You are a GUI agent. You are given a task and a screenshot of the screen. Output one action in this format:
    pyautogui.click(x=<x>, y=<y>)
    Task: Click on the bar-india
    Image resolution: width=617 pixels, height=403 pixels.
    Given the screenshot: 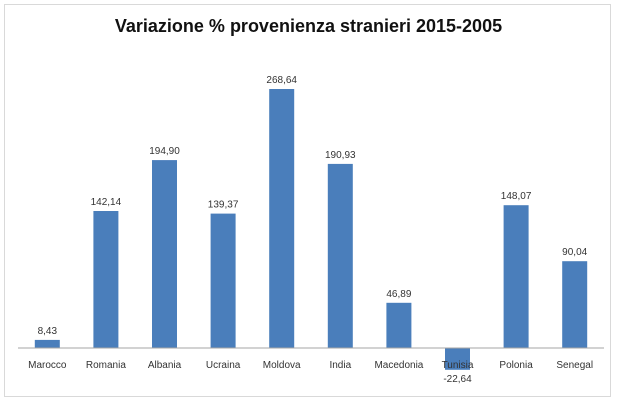 What is the action you would take?
    pyautogui.click(x=340, y=255)
    